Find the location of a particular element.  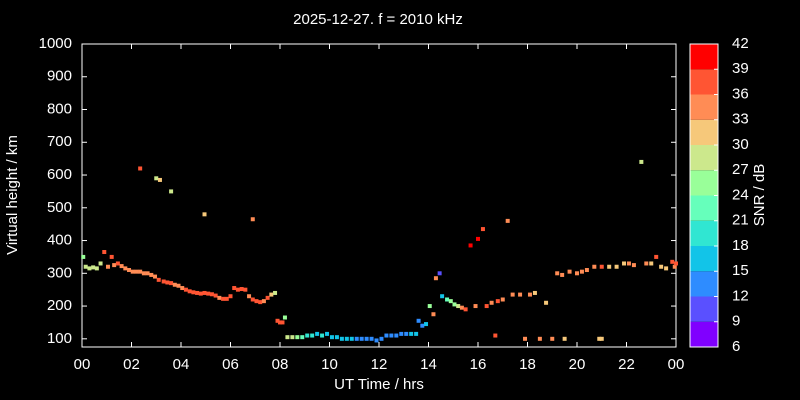

colorbar-tick-label: 9 is located at coordinates (736, 321).